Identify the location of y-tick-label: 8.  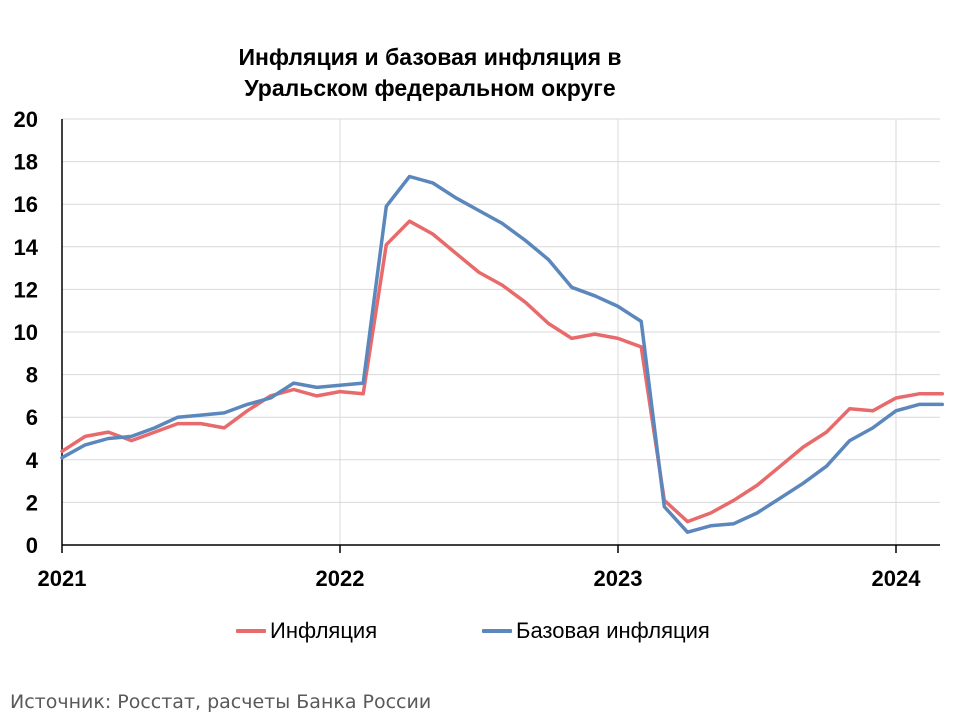
(32, 375).